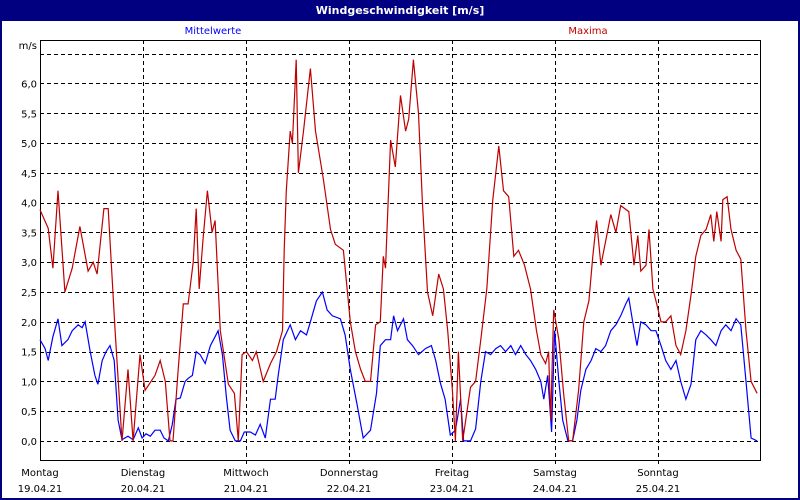 The image size is (800, 500). What do you see at coordinates (245, 473) in the screenshot?
I see `x-tick-weekday: Mittwoch` at bounding box center [245, 473].